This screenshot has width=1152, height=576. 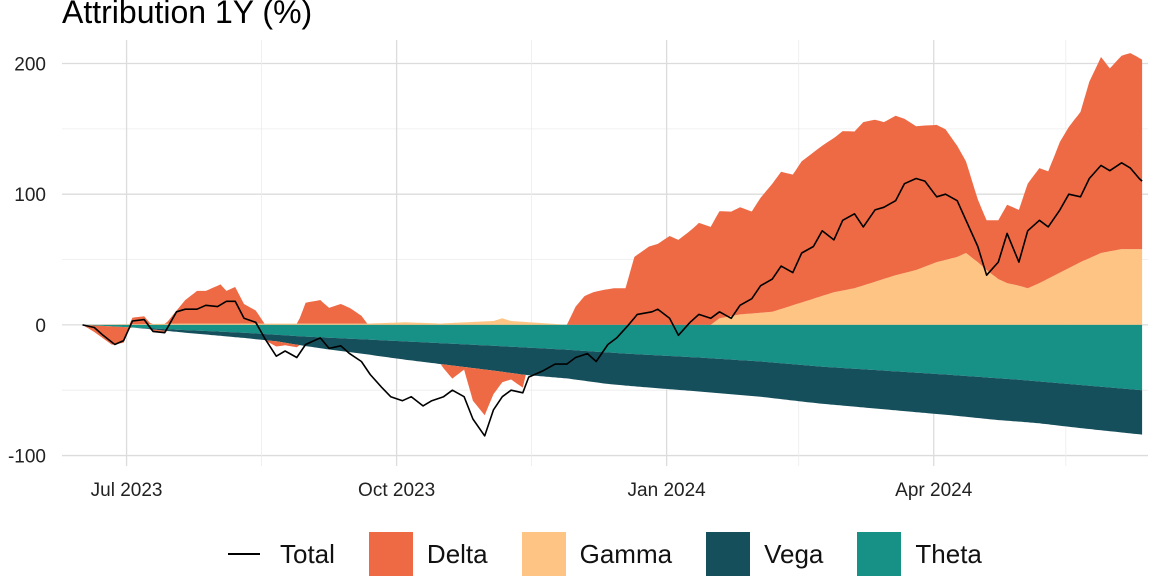 I want to click on x-tick-label: Apr 2024, so click(x=934, y=490).